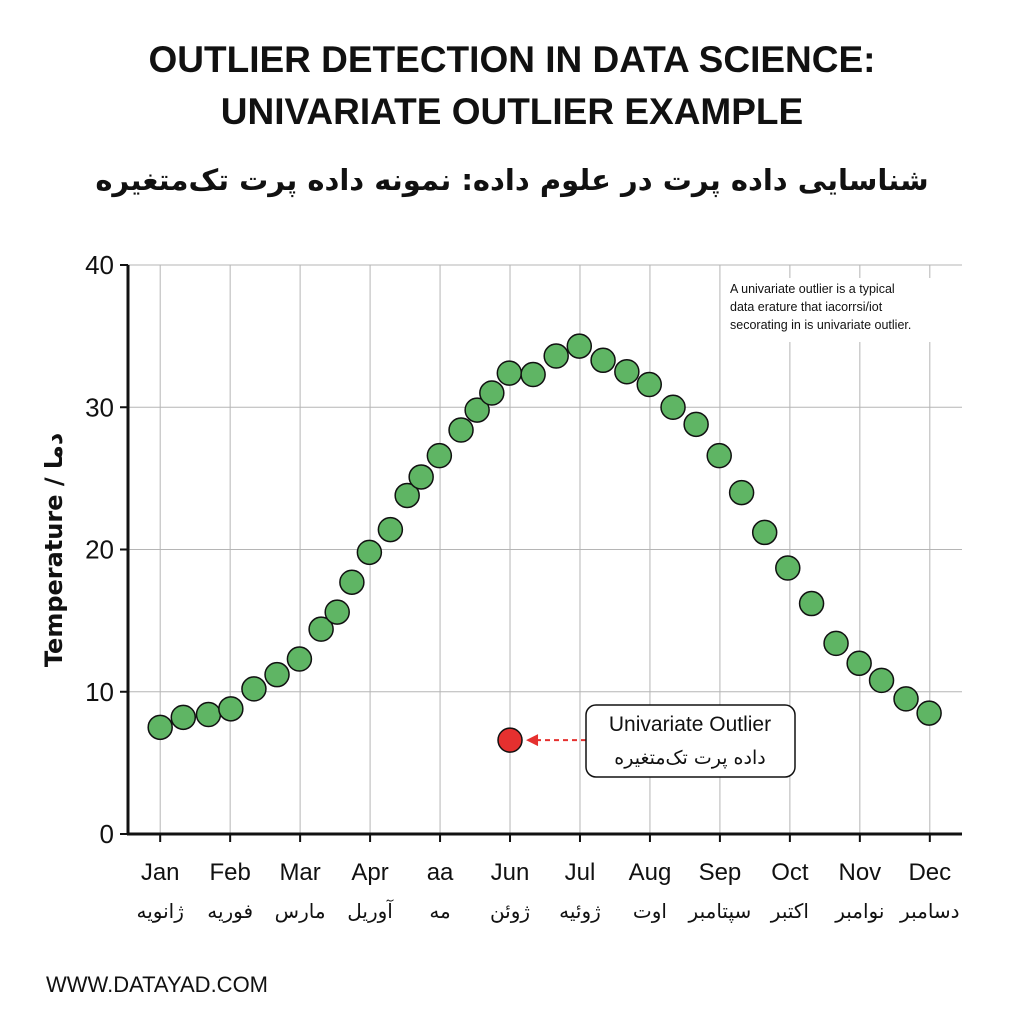  Describe the element at coordinates (929, 872) in the screenshot. I see `x-tick-label: Dec` at that location.